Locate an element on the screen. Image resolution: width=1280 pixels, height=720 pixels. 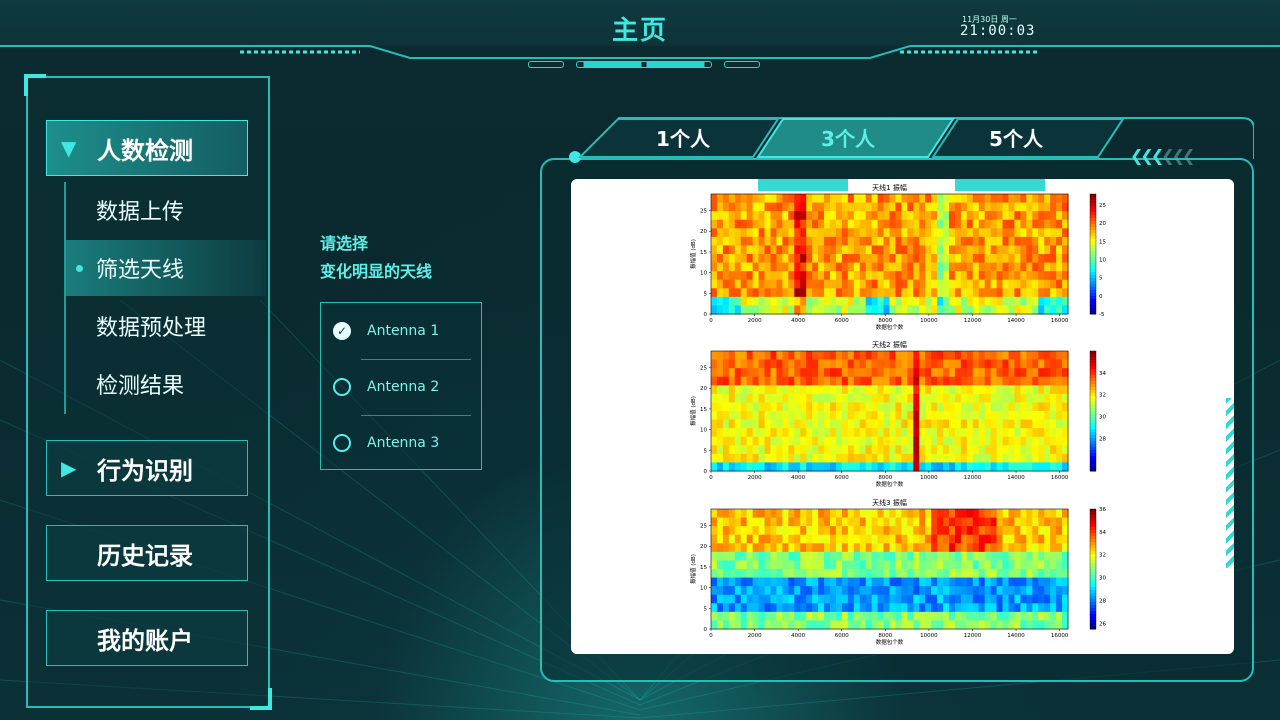
antenna-option-3: Antenna 3 is located at coordinates (402, 443).